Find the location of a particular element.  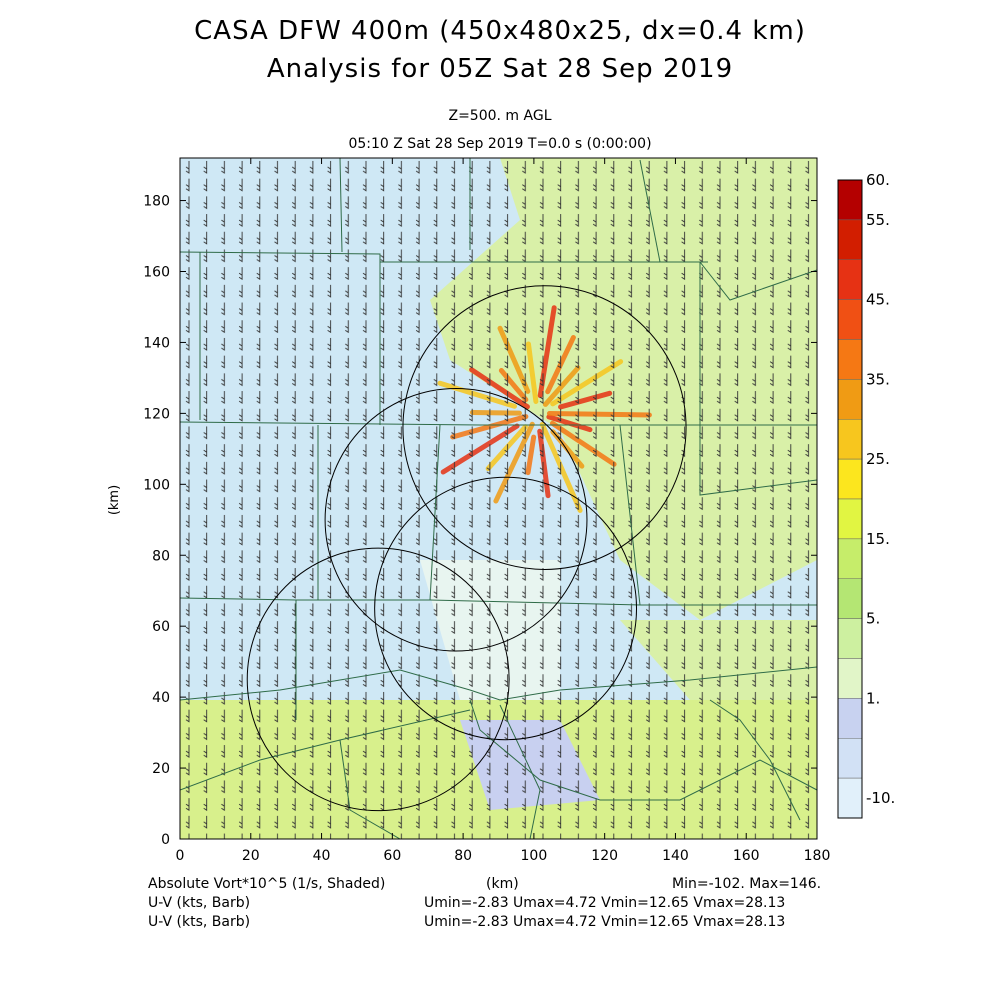

x-tick-label: 140 is located at coordinates (675, 856).